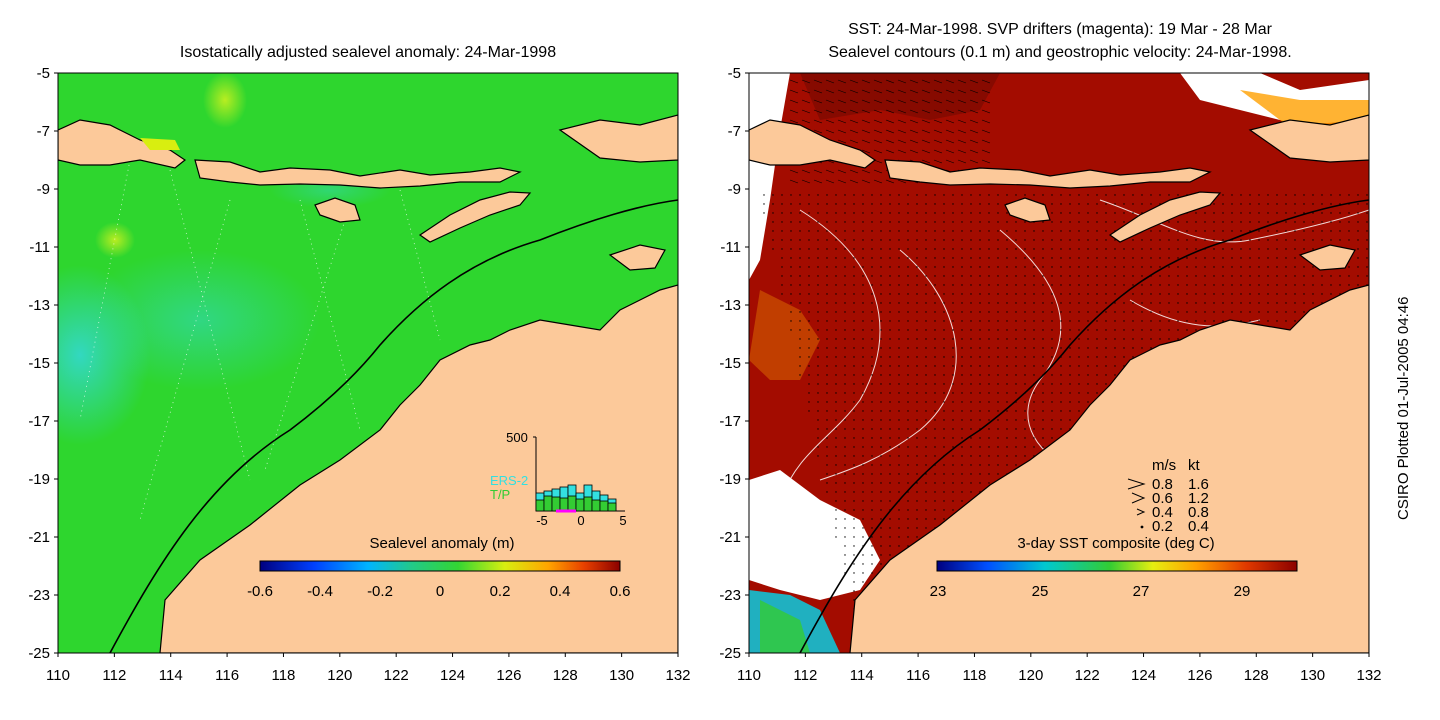  I want to click on sla-colorbar-ticks: -0.6 -0.4 -0.2 0 0.2 0.4 0.6, so click(438, 591).